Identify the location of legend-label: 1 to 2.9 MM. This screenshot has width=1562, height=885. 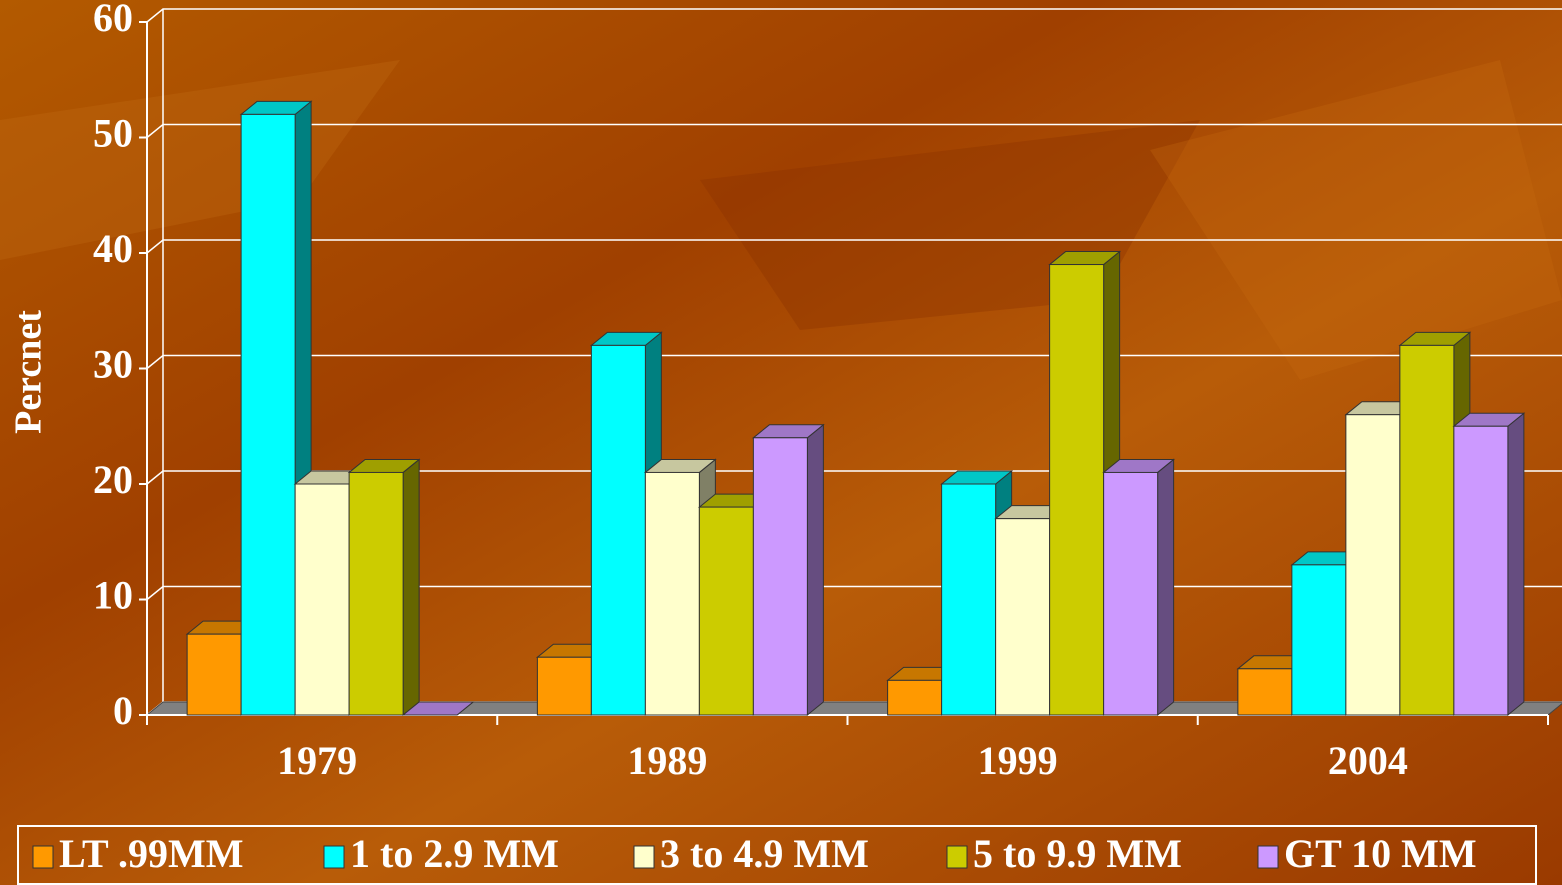
(454, 853).